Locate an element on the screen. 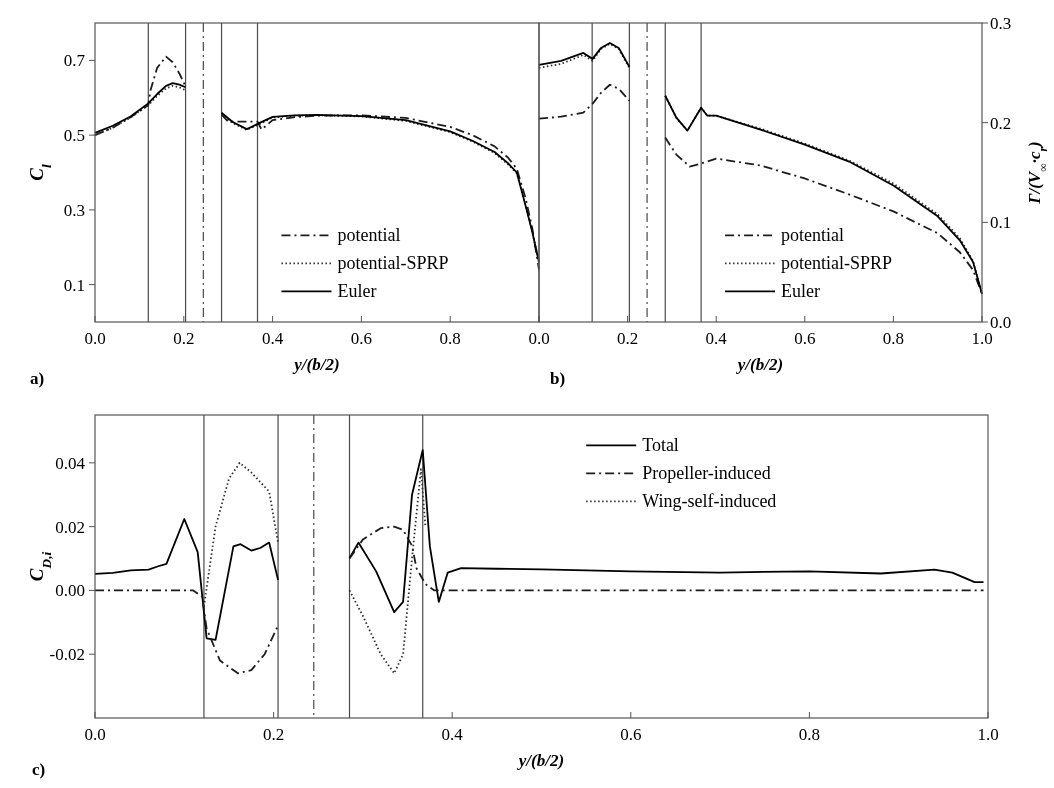 The height and width of the screenshot is (788, 1054). text: b) is located at coordinates (558, 378).